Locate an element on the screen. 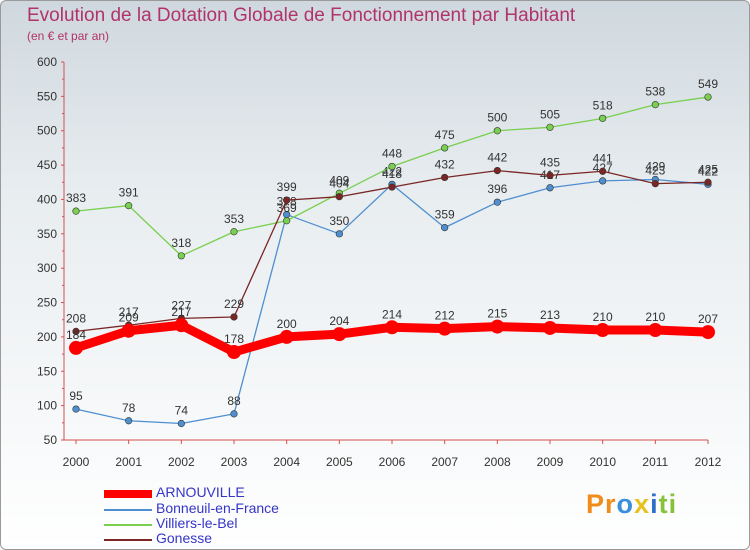 The height and width of the screenshot is (550, 750). data-label: 518 is located at coordinates (603, 105).